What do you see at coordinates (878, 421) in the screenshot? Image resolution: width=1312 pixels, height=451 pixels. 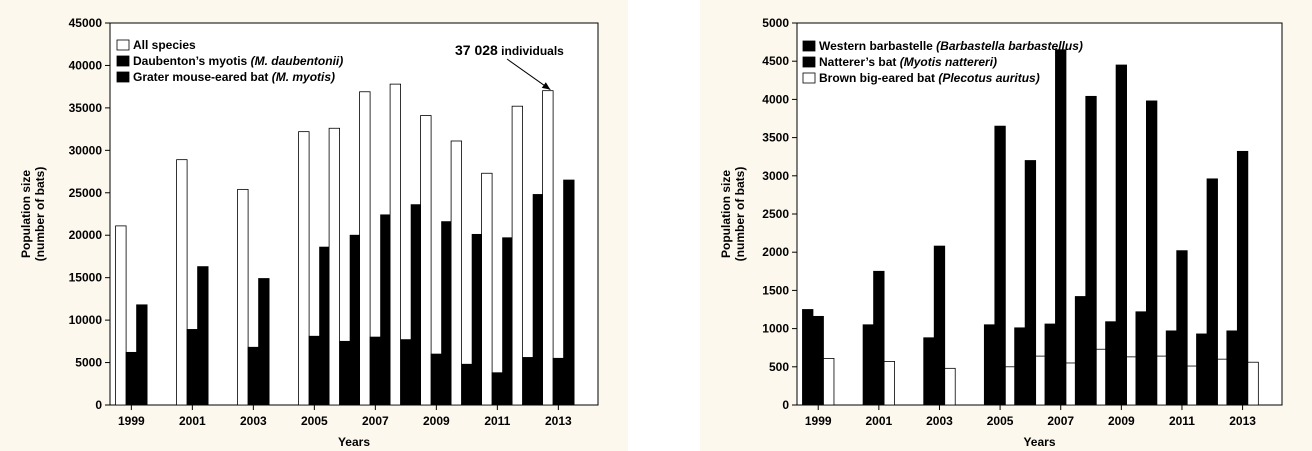 I see `right-chart-x-tick-label: 2001` at bounding box center [878, 421].